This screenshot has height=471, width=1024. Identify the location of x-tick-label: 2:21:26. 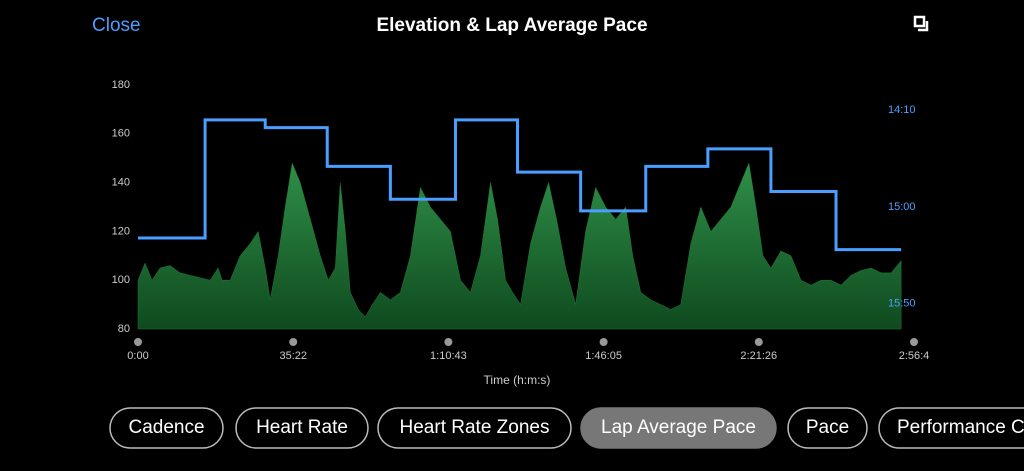
(758, 356).